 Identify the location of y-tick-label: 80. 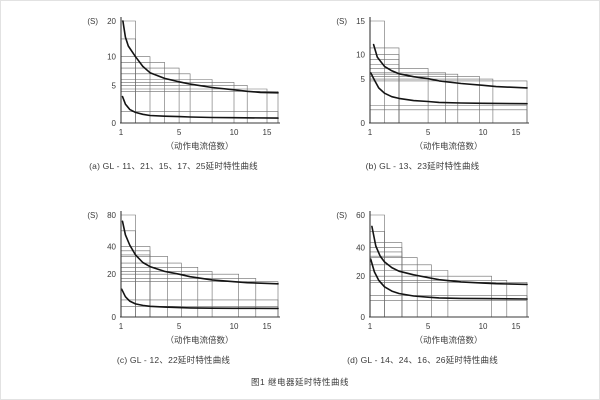
(111, 215).